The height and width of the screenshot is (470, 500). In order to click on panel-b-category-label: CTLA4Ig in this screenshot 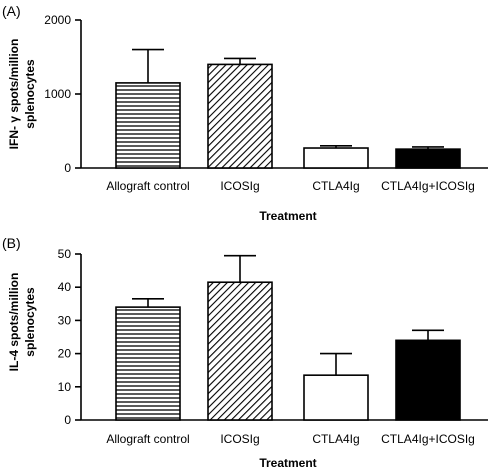, I will do `click(335, 439)`.